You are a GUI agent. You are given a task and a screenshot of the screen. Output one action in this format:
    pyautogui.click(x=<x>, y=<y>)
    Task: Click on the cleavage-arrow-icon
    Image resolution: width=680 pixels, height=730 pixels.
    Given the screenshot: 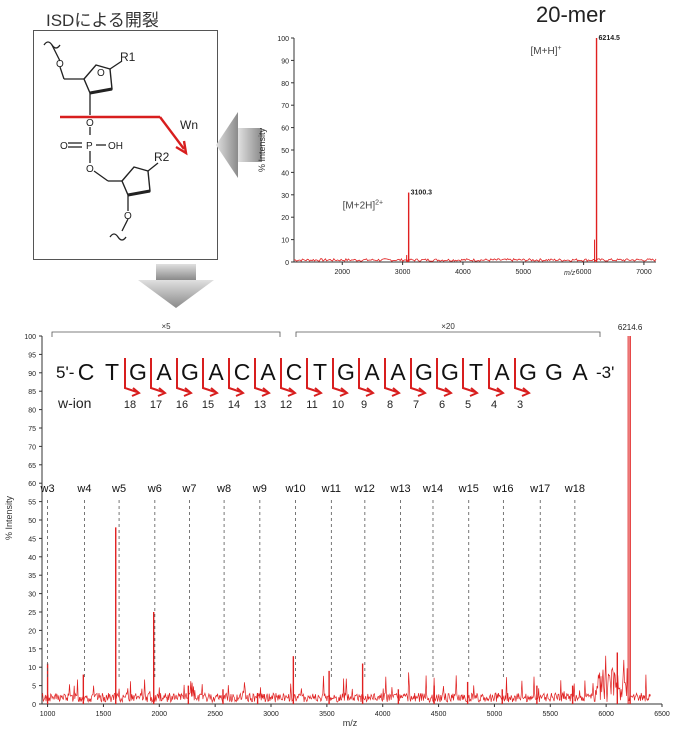 What is the action you would take?
    pyautogui.click(x=124, y=135)
    